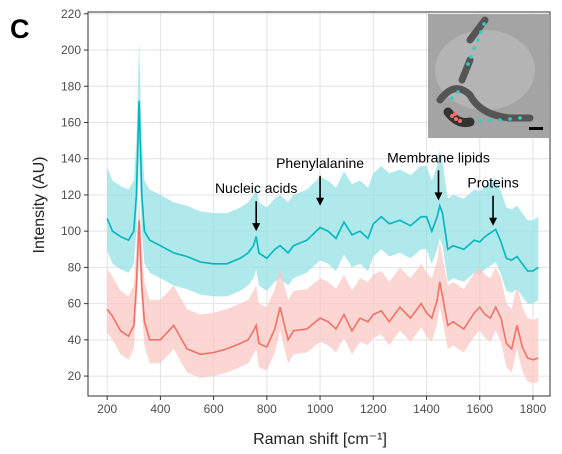  I want to click on annotation-label: Membrane lipids, so click(438, 157).